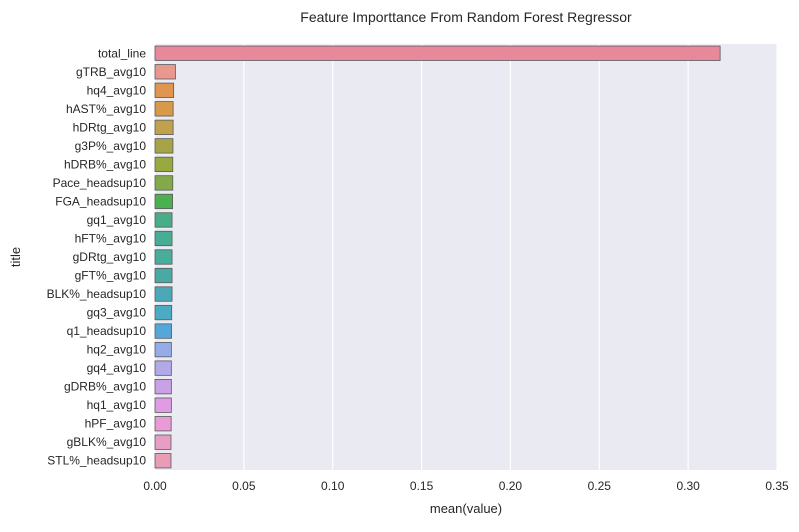 This screenshot has height=532, width=799. Describe the element at coordinates (165, 72) in the screenshot. I see `bar-gtrb-avg10` at that location.